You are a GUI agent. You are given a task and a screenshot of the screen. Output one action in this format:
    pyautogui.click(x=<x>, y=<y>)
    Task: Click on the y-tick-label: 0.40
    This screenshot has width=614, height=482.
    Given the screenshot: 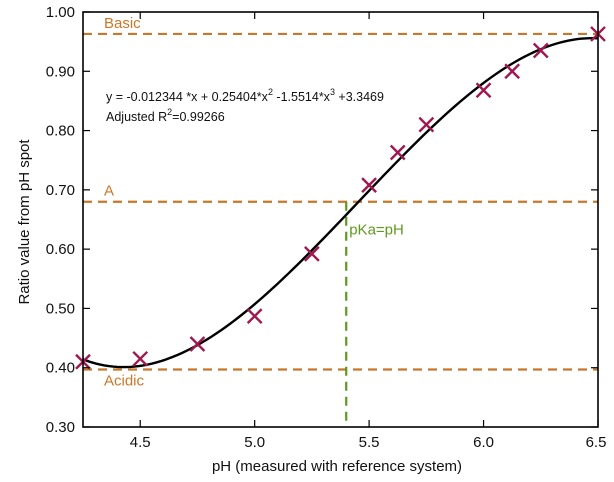 What is the action you would take?
    pyautogui.click(x=60, y=368)
    